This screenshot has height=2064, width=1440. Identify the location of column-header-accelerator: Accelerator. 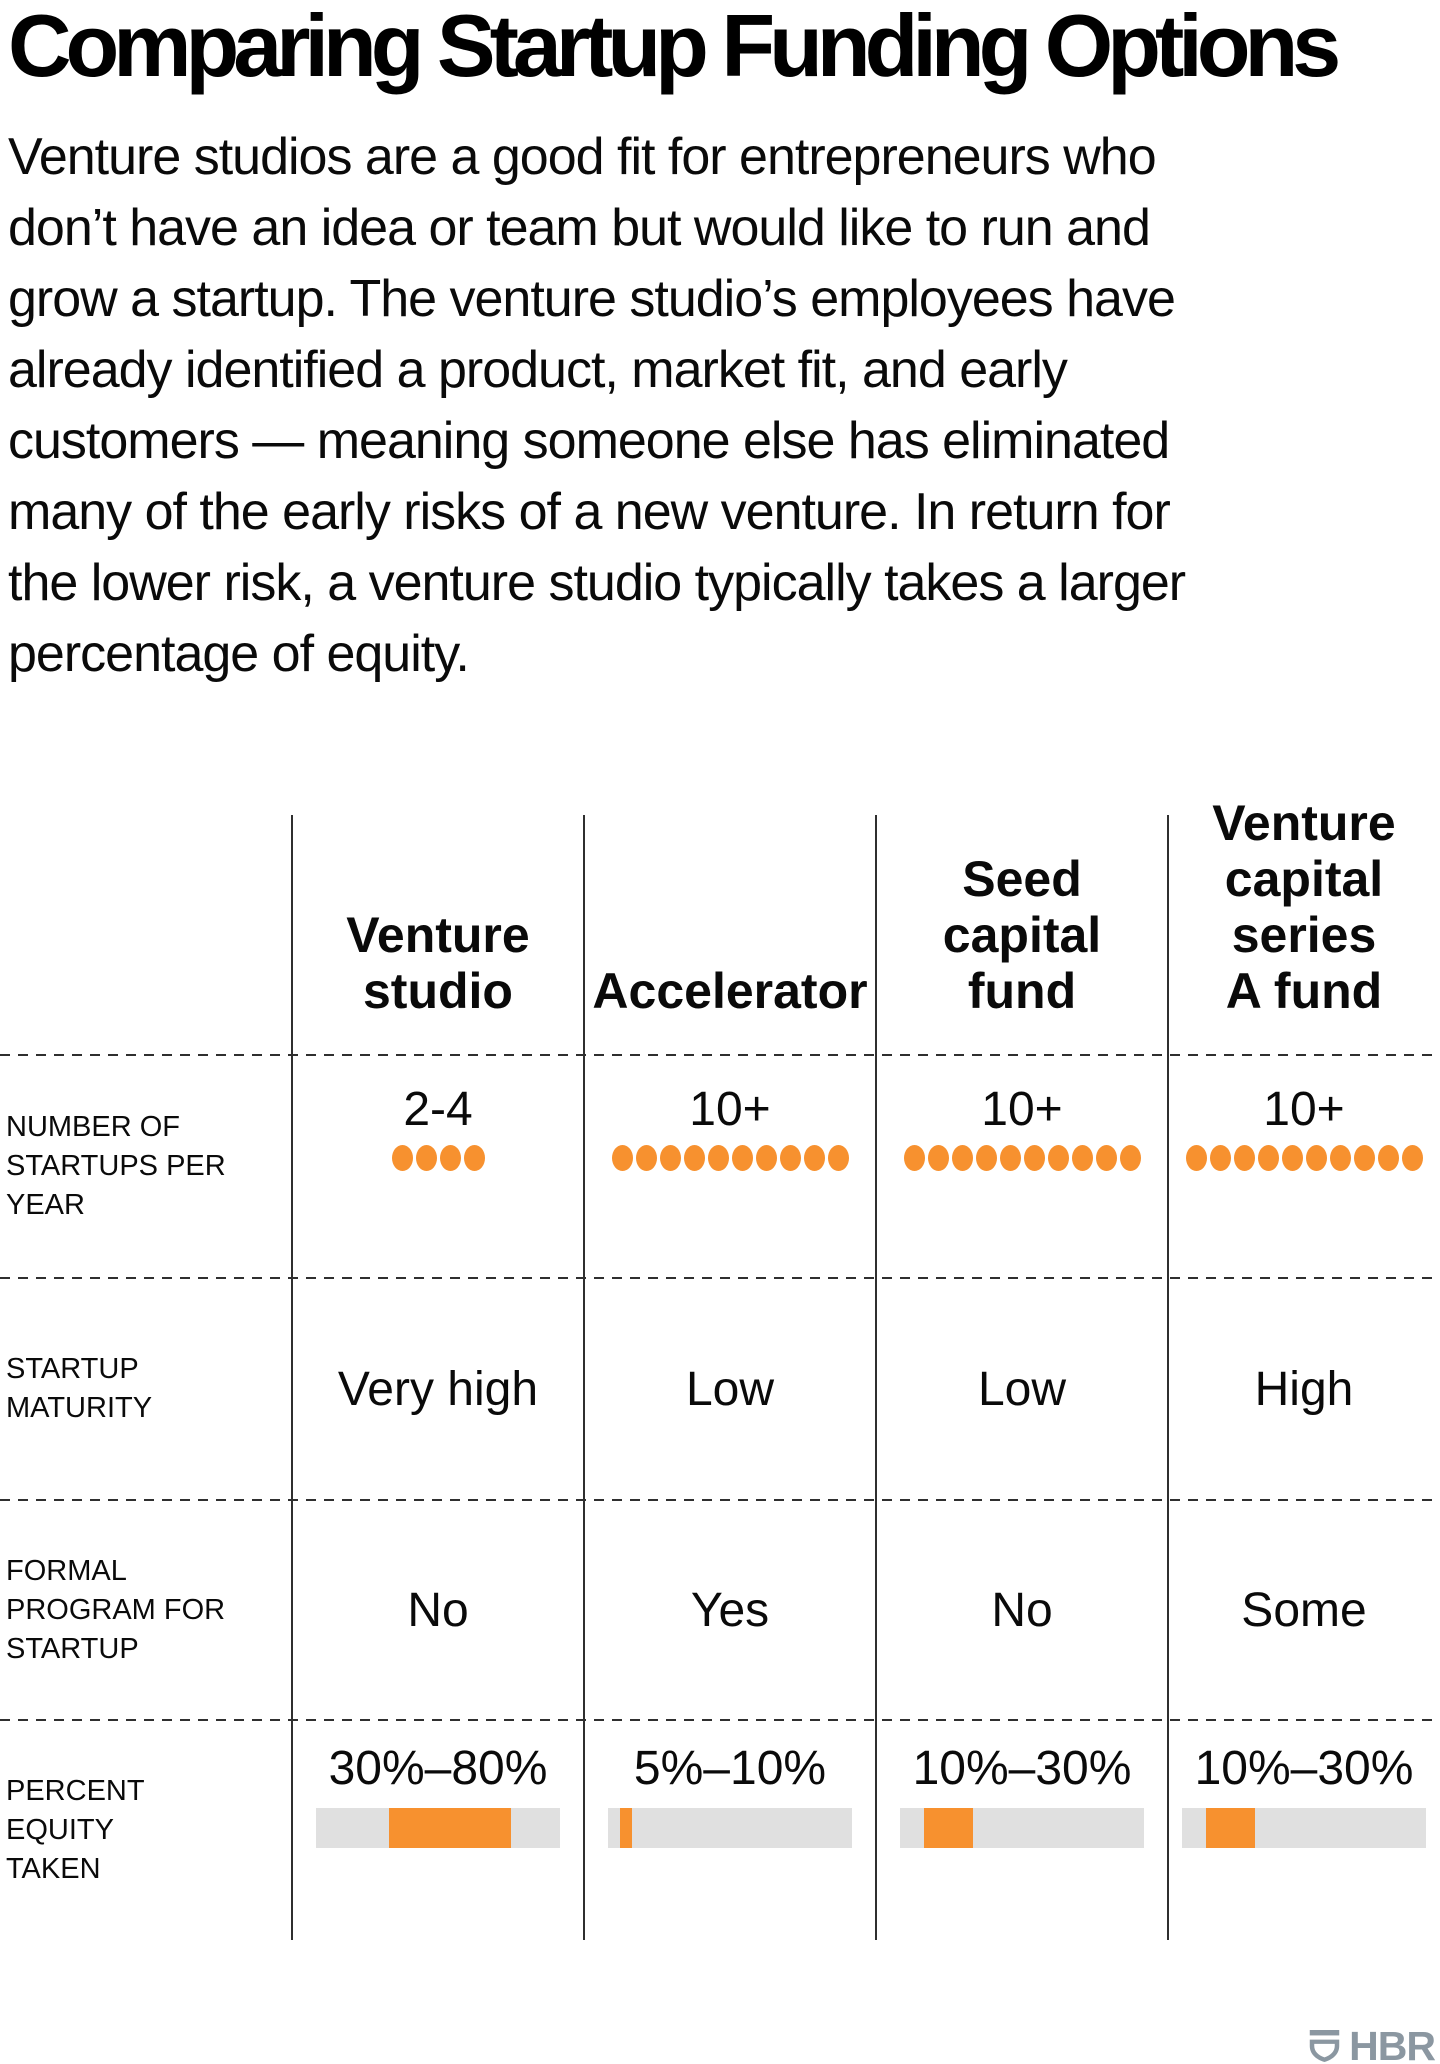
(730, 991).